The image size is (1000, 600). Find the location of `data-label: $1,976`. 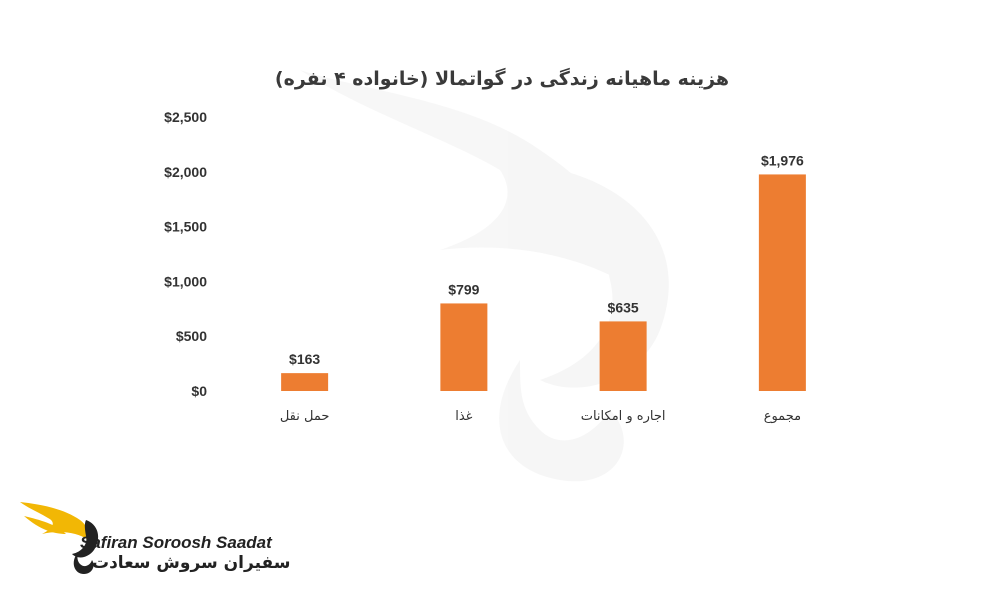

data-label: $1,976 is located at coordinates (782, 160).